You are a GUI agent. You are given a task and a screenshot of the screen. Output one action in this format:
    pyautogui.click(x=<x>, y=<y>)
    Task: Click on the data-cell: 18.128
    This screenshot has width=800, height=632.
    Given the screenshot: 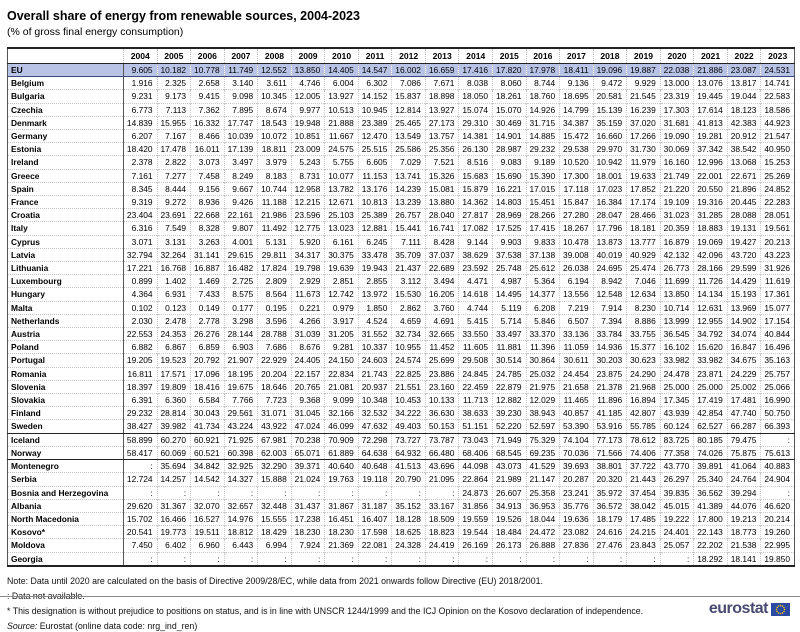 What is the action you would take?
    pyautogui.click(x=408, y=518)
    